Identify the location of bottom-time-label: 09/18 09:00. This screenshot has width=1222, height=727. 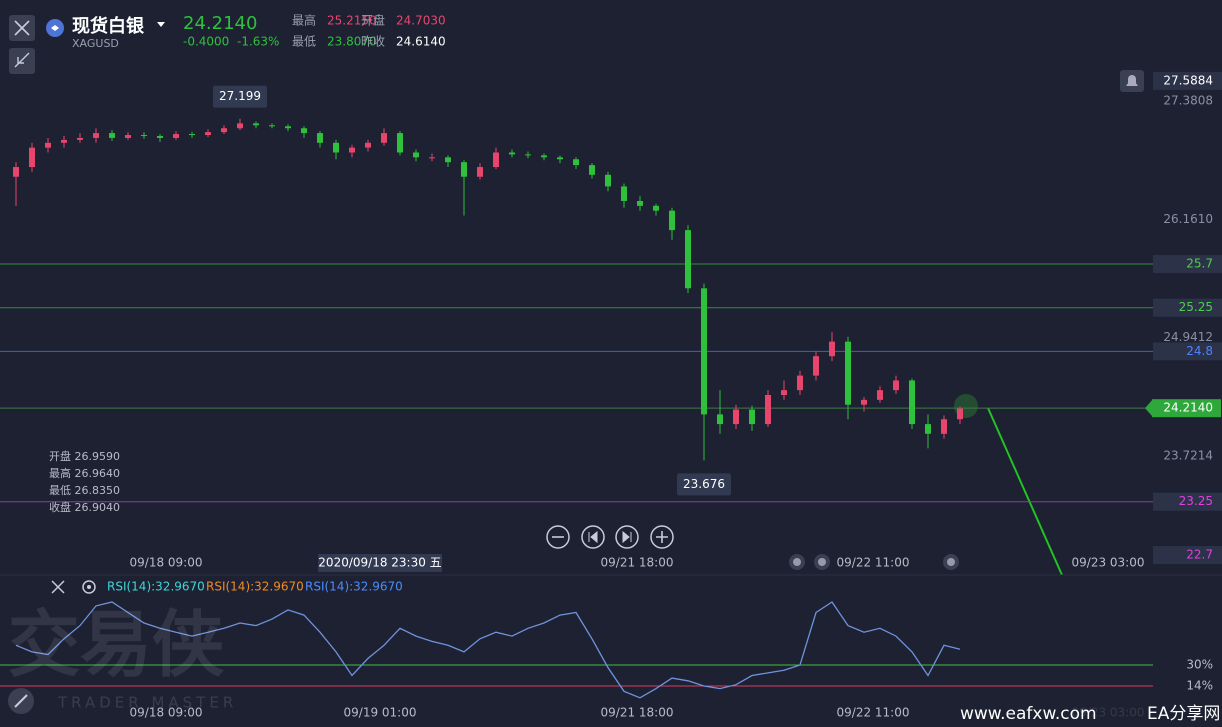
(166, 713).